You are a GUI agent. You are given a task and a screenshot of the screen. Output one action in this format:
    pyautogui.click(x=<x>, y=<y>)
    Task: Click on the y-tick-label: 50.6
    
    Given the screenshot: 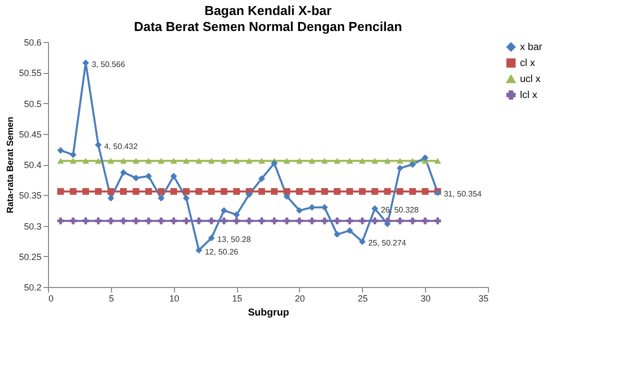 What is the action you would take?
    pyautogui.click(x=33, y=43)
    